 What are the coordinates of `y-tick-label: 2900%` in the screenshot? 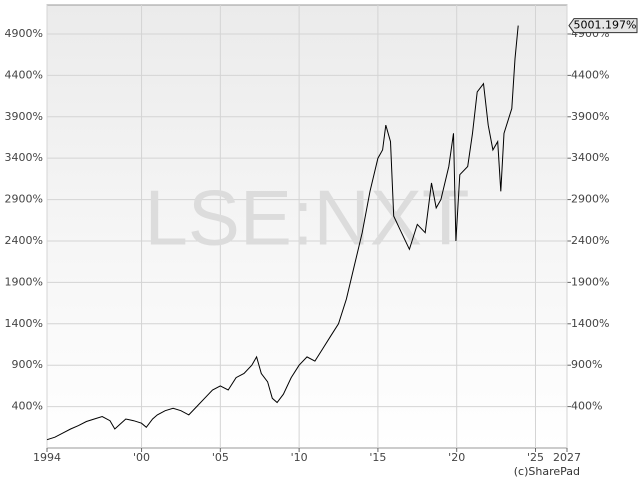 It's located at (24, 199).